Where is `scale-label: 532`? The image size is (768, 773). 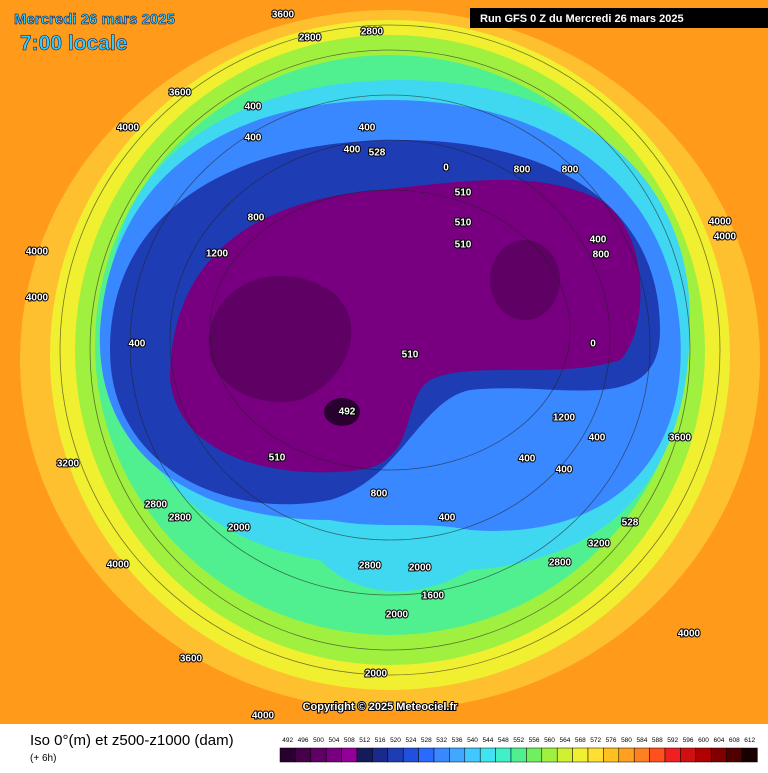
scale-label: 532 is located at coordinates (441, 740).